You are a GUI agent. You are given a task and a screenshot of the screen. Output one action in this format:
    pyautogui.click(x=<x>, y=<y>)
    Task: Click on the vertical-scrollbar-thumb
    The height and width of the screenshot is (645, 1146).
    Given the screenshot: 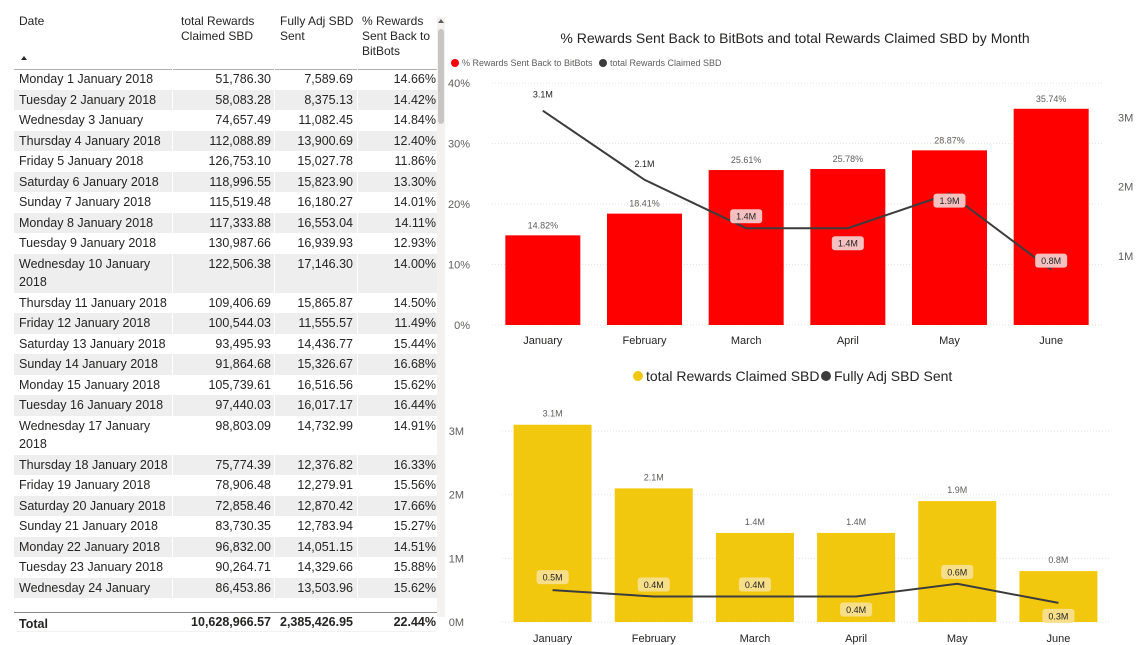 What is the action you would take?
    pyautogui.click(x=441, y=76)
    